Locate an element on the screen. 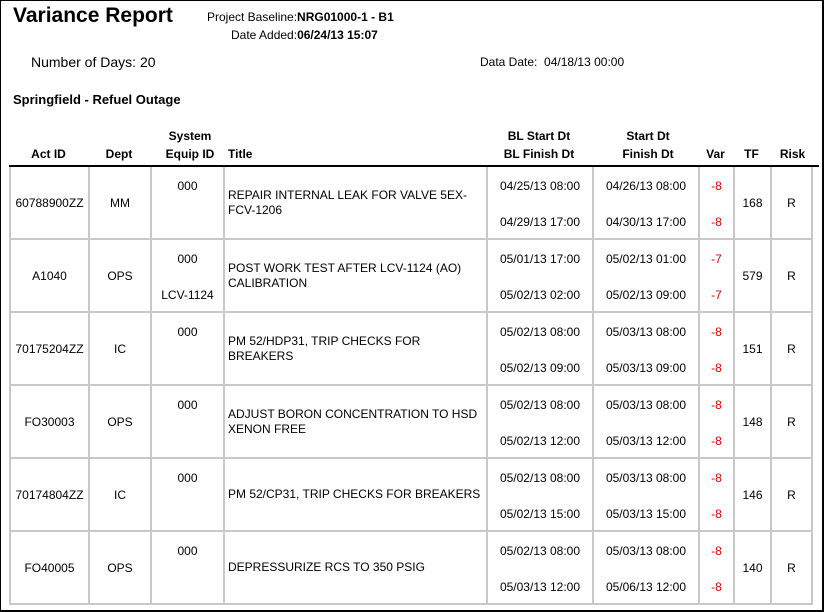  title-text: PM 52/CP31, TRIP CHECKS FOR BREAKERS is located at coordinates (354, 494).